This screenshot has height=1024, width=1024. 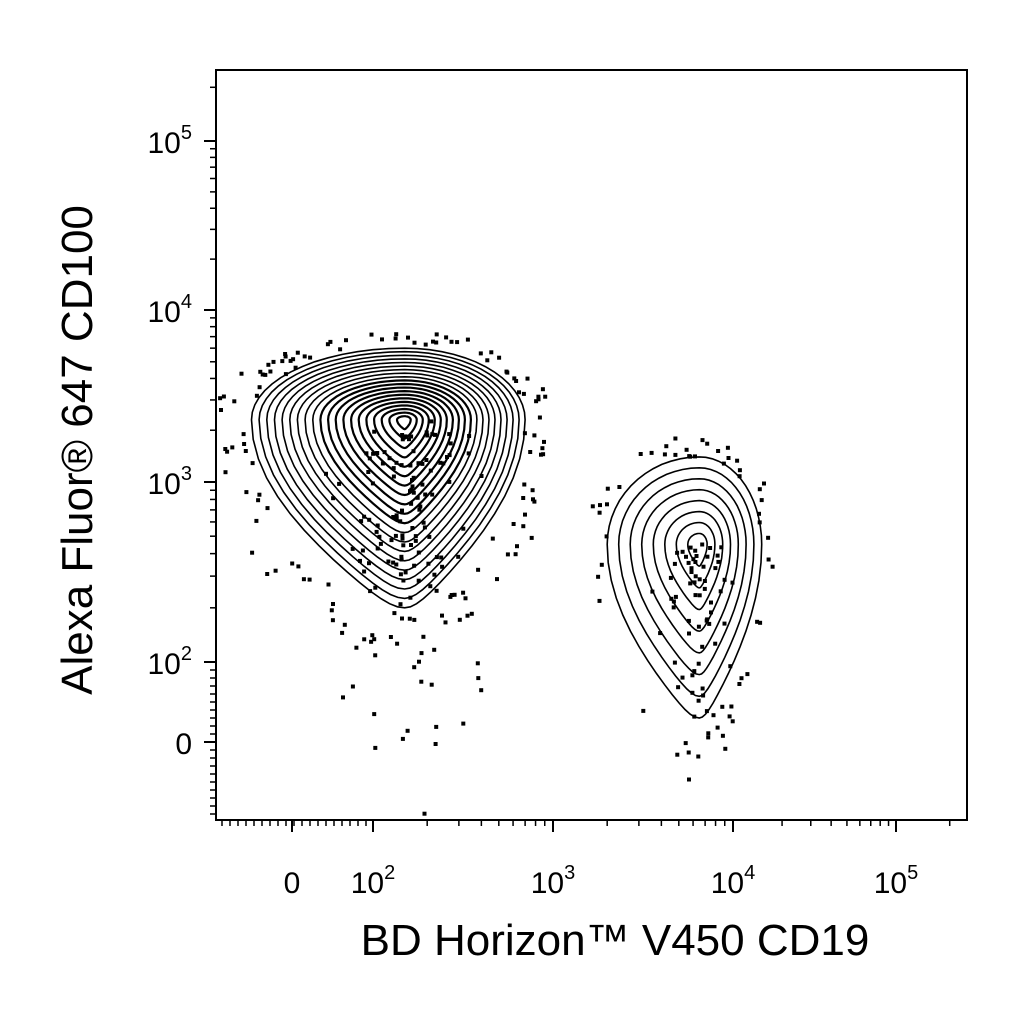 I want to click on y-axis-label: Alexa Fluor® 647 CD100, so click(x=77, y=450).